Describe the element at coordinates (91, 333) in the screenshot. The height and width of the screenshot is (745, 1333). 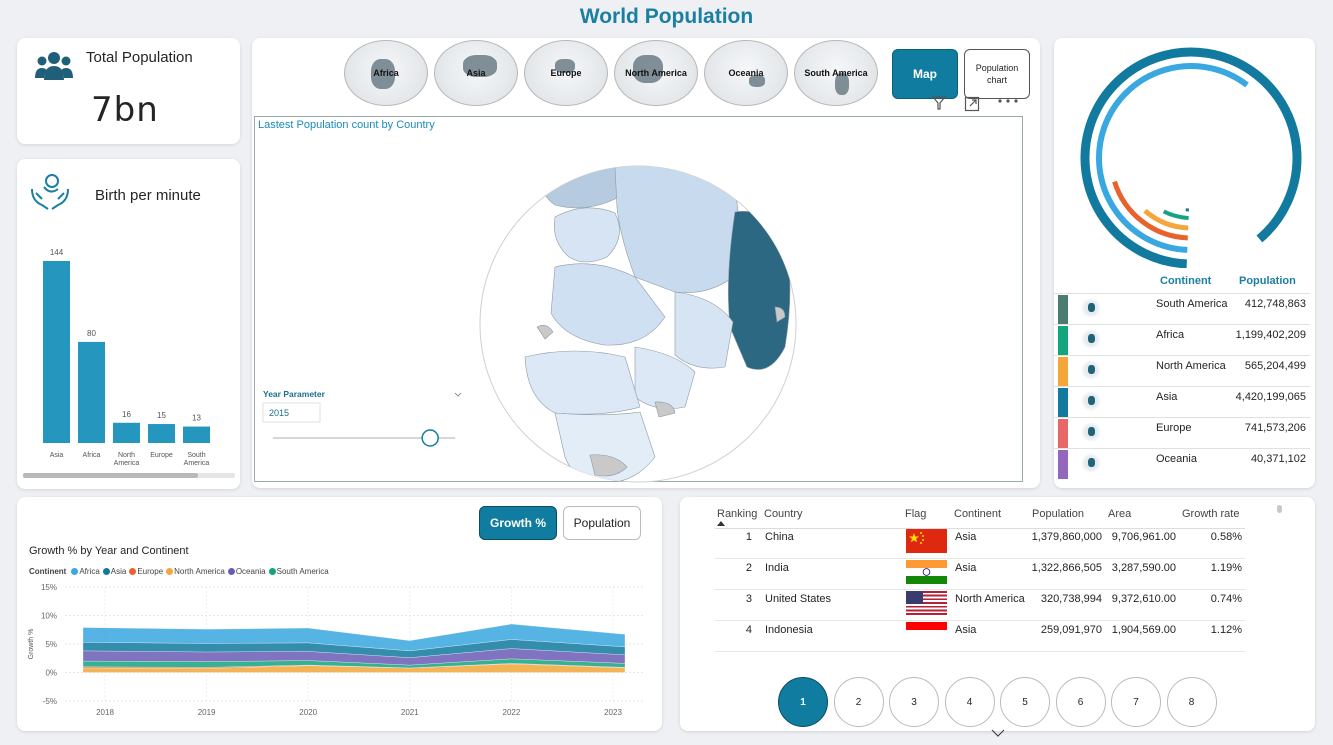
I see `birth-bar-value-label: 80` at that location.